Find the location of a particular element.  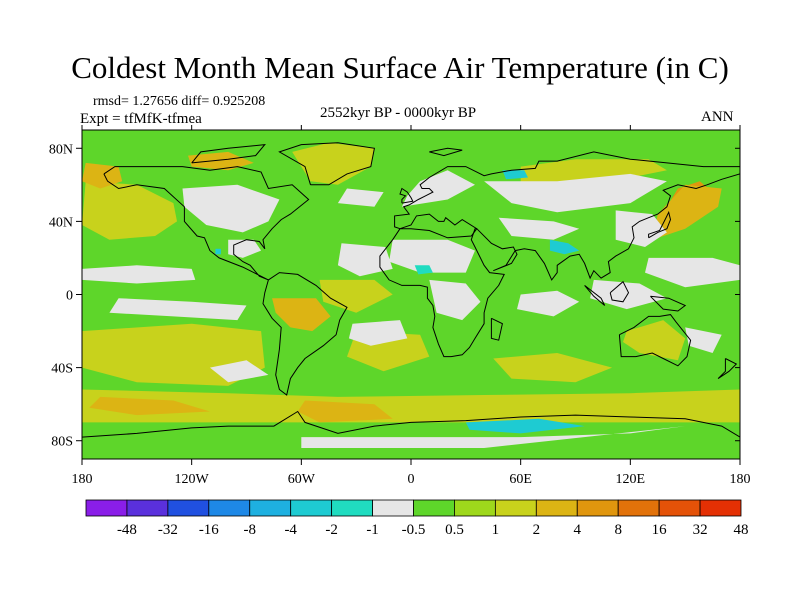

coastline-antarctica is located at coordinates (411, 424).